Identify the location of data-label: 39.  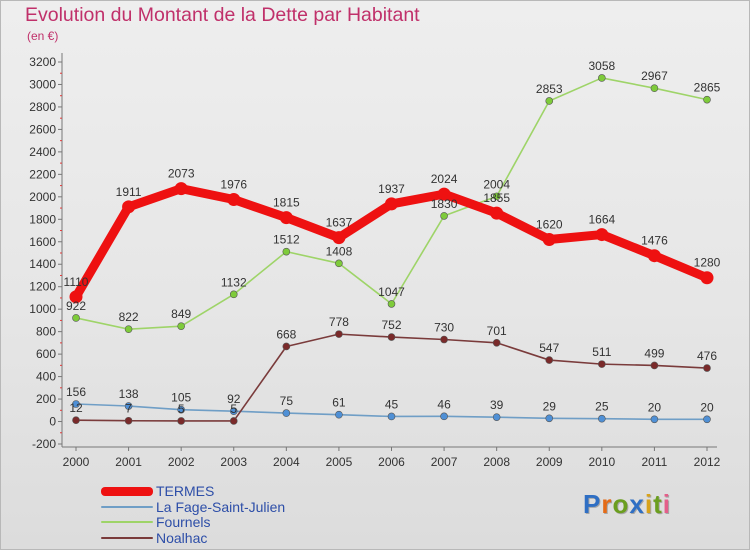
(497, 405).